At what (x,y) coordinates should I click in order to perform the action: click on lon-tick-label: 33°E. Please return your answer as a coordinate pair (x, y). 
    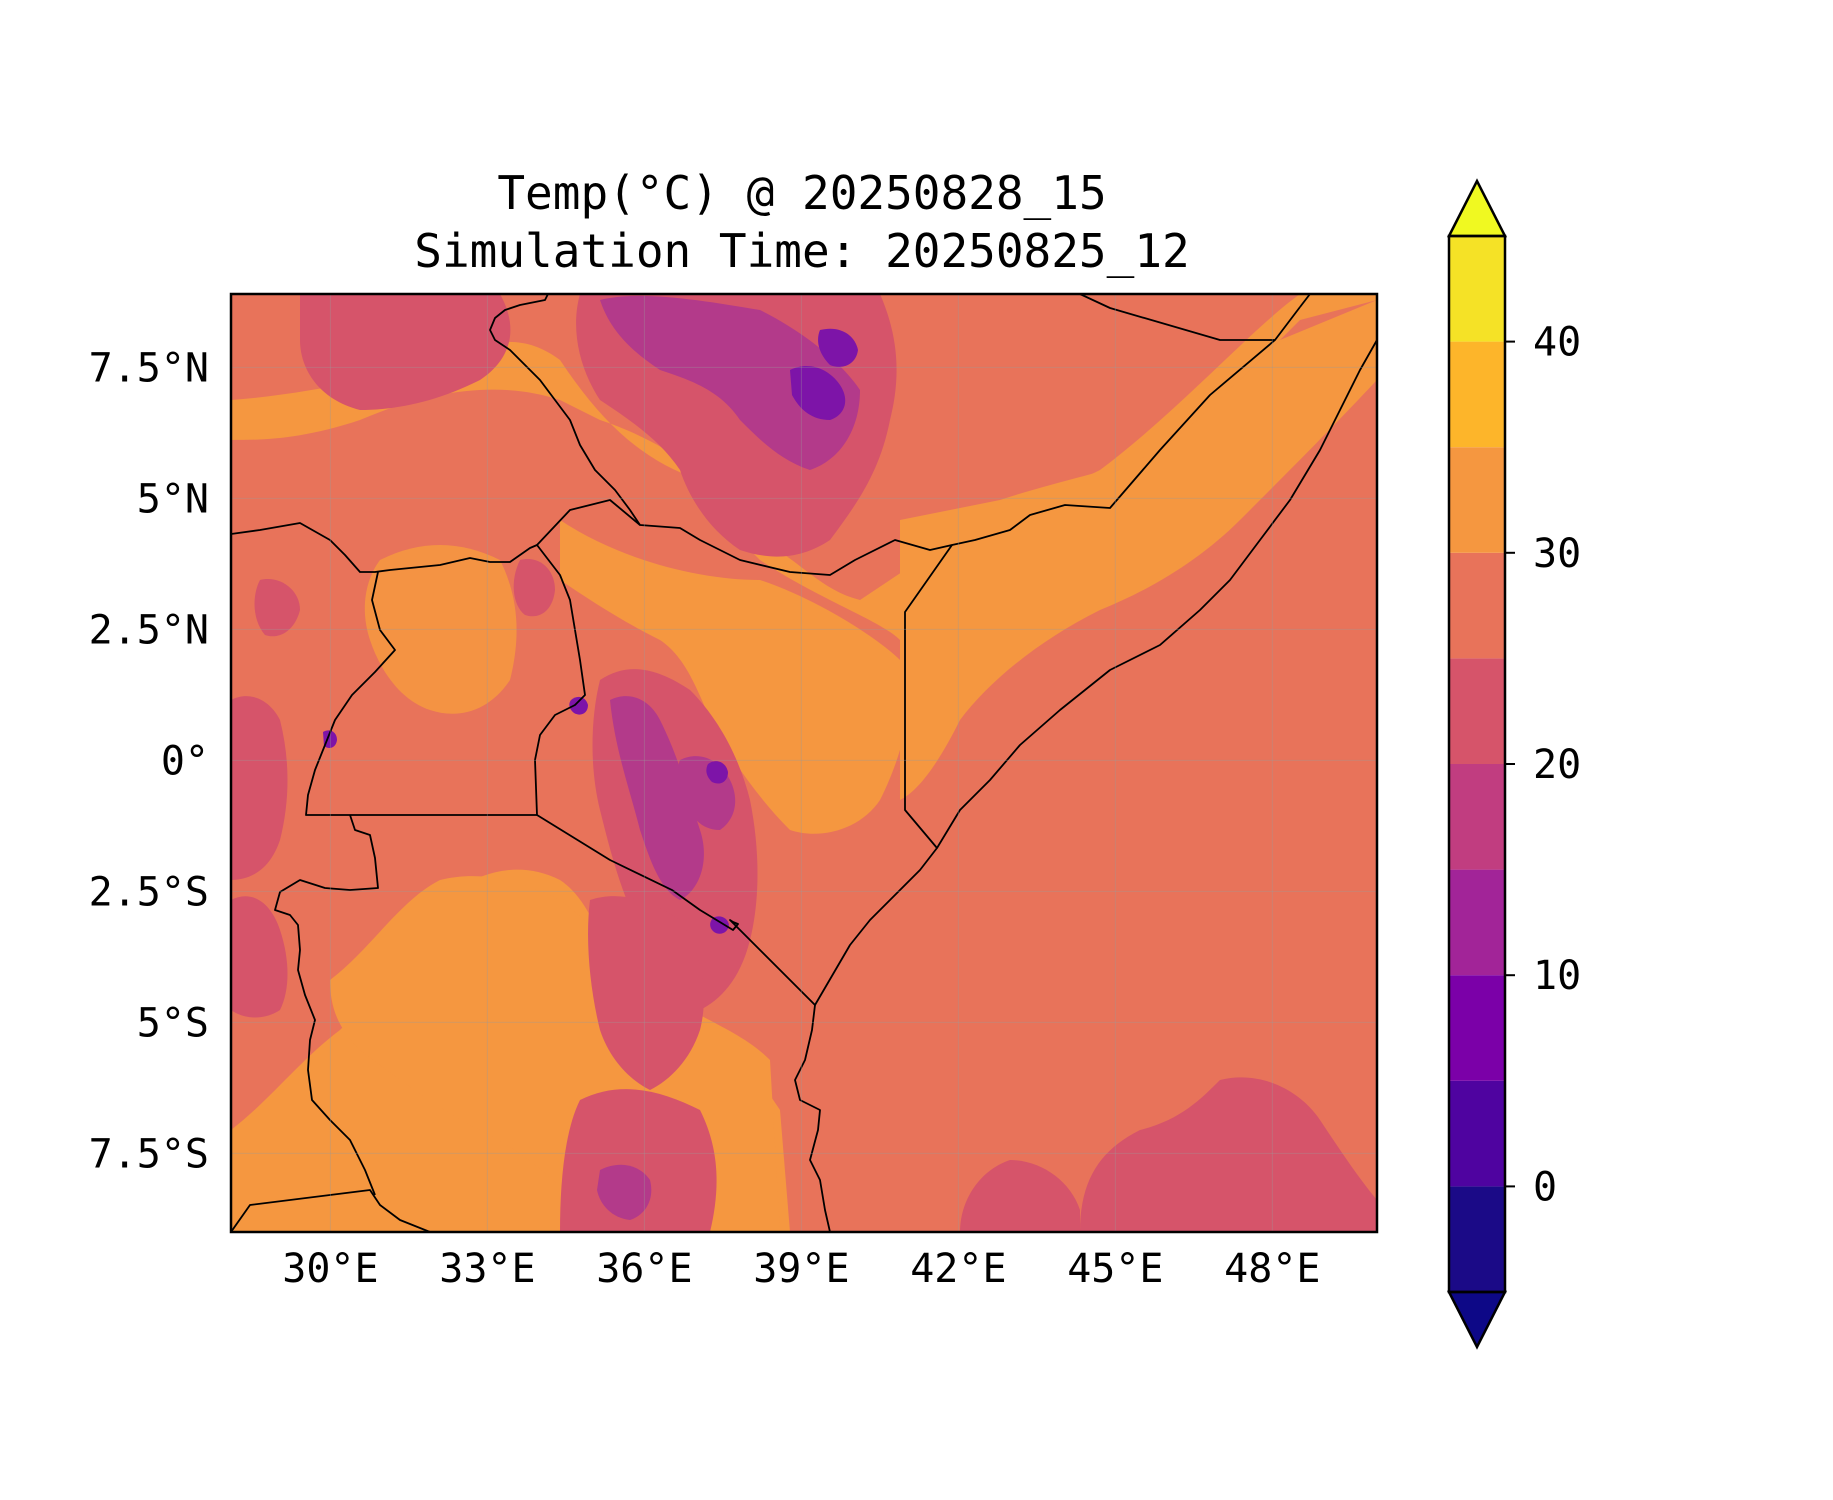
    Looking at the image, I should click on (487, 1269).